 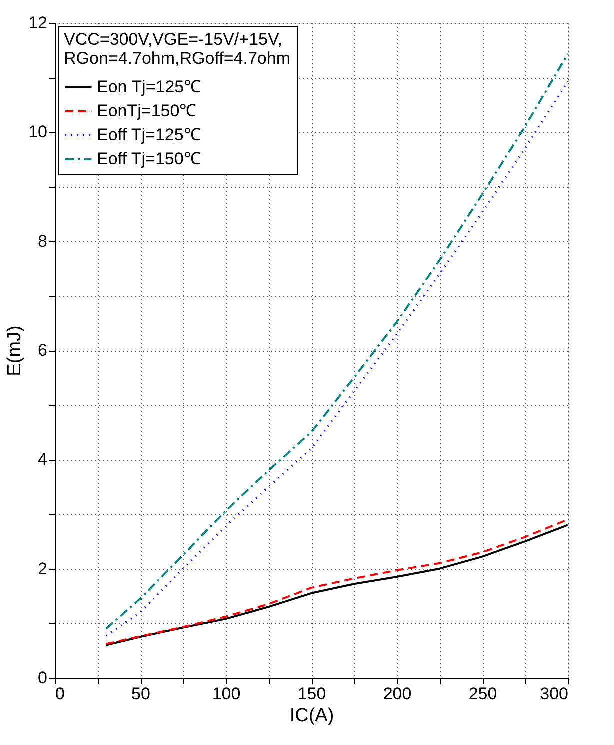 I want to click on x-tick-label: 100, so click(x=226, y=694).